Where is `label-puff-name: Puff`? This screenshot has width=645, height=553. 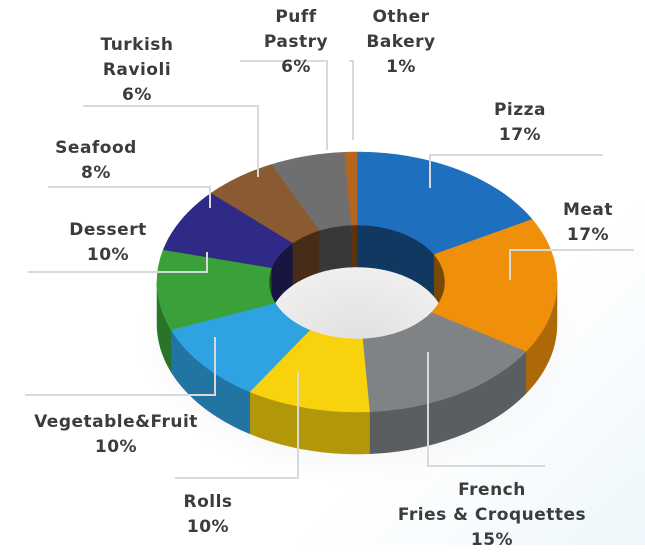
label-puff-name: Puff is located at coordinates (296, 17).